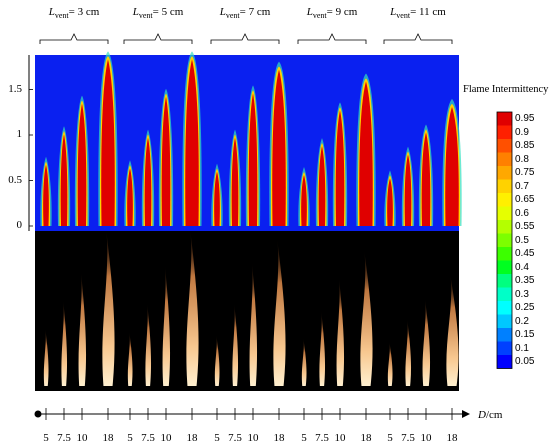  What do you see at coordinates (418, 13) in the screenshot?
I see `group-label: Lvent= 11 cm` at bounding box center [418, 13].